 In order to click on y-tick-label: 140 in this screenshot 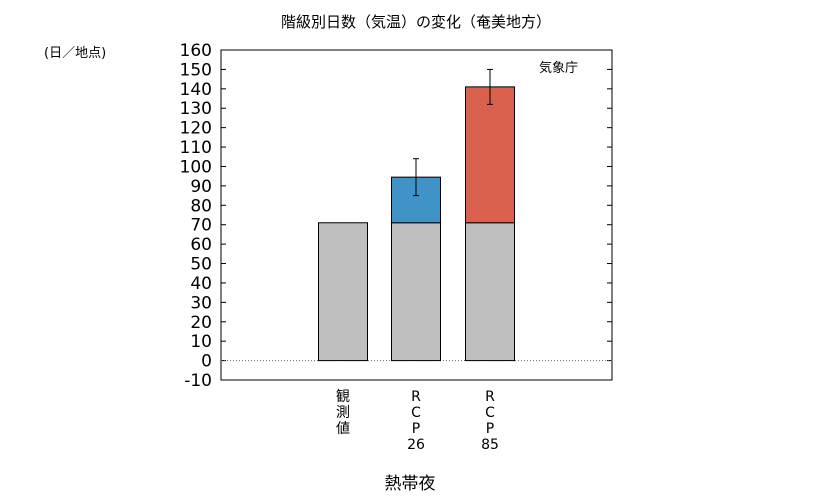, I will do `click(196, 90)`.